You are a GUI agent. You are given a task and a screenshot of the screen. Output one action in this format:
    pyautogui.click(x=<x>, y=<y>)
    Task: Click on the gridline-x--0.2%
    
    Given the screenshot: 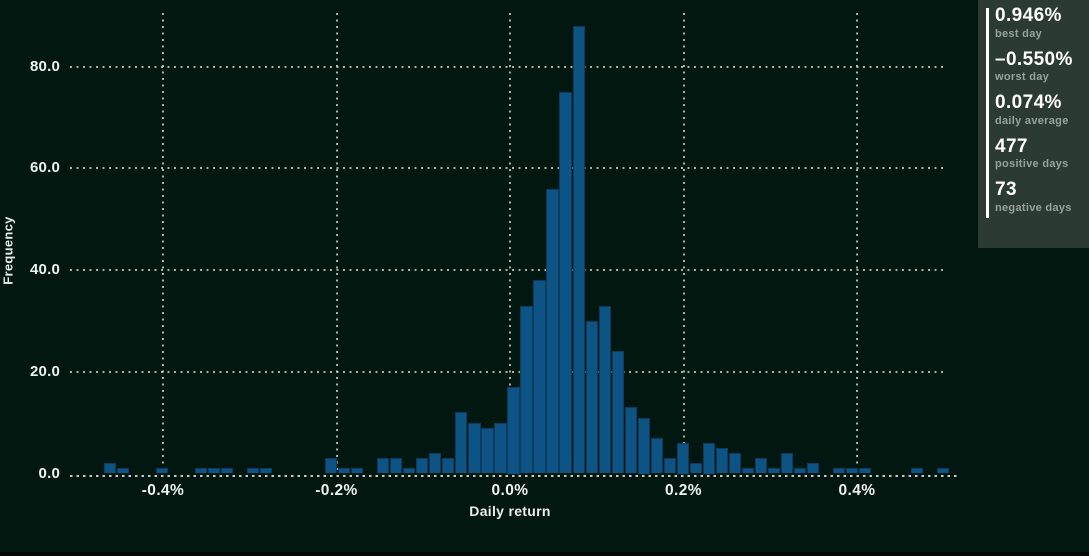 What is the action you would take?
    pyautogui.click(x=336, y=243)
    